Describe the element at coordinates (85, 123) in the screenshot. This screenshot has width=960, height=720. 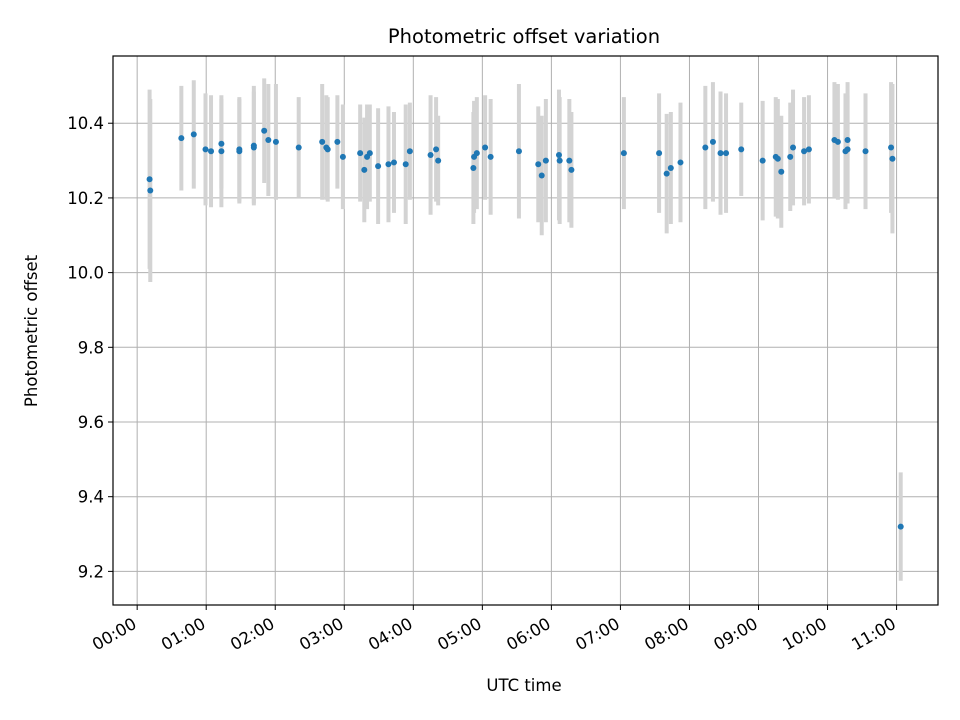
I see `y-tick-label: 10.4` at that location.